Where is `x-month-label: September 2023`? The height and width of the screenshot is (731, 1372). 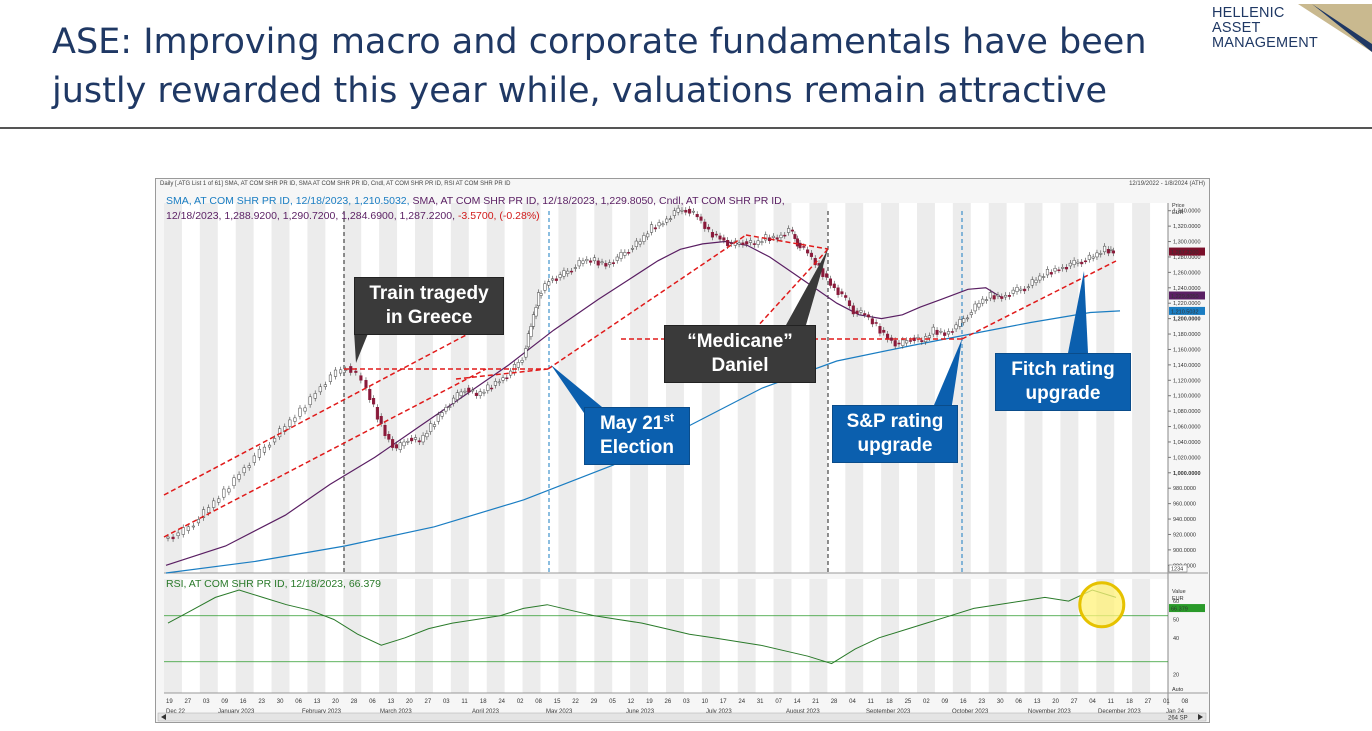
x-month-label: September 2023 is located at coordinates (888, 712).